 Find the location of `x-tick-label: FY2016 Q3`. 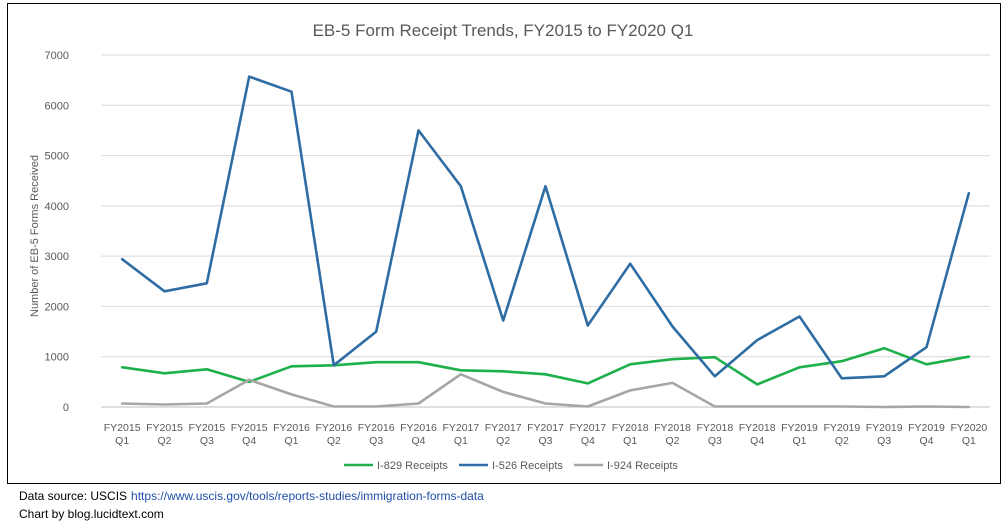

x-tick-label: FY2016 Q3 is located at coordinates (376, 434).